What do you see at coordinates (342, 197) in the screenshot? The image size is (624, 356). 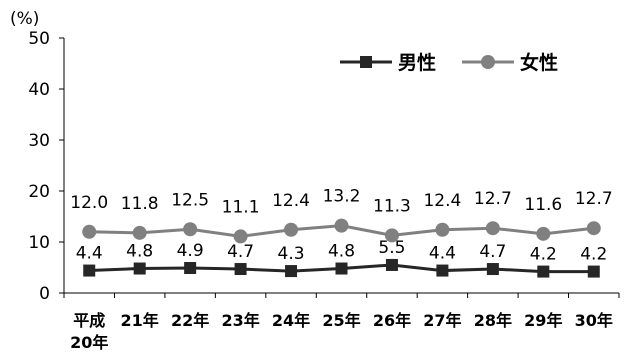 I see `data-label: 13.2` at bounding box center [342, 197].